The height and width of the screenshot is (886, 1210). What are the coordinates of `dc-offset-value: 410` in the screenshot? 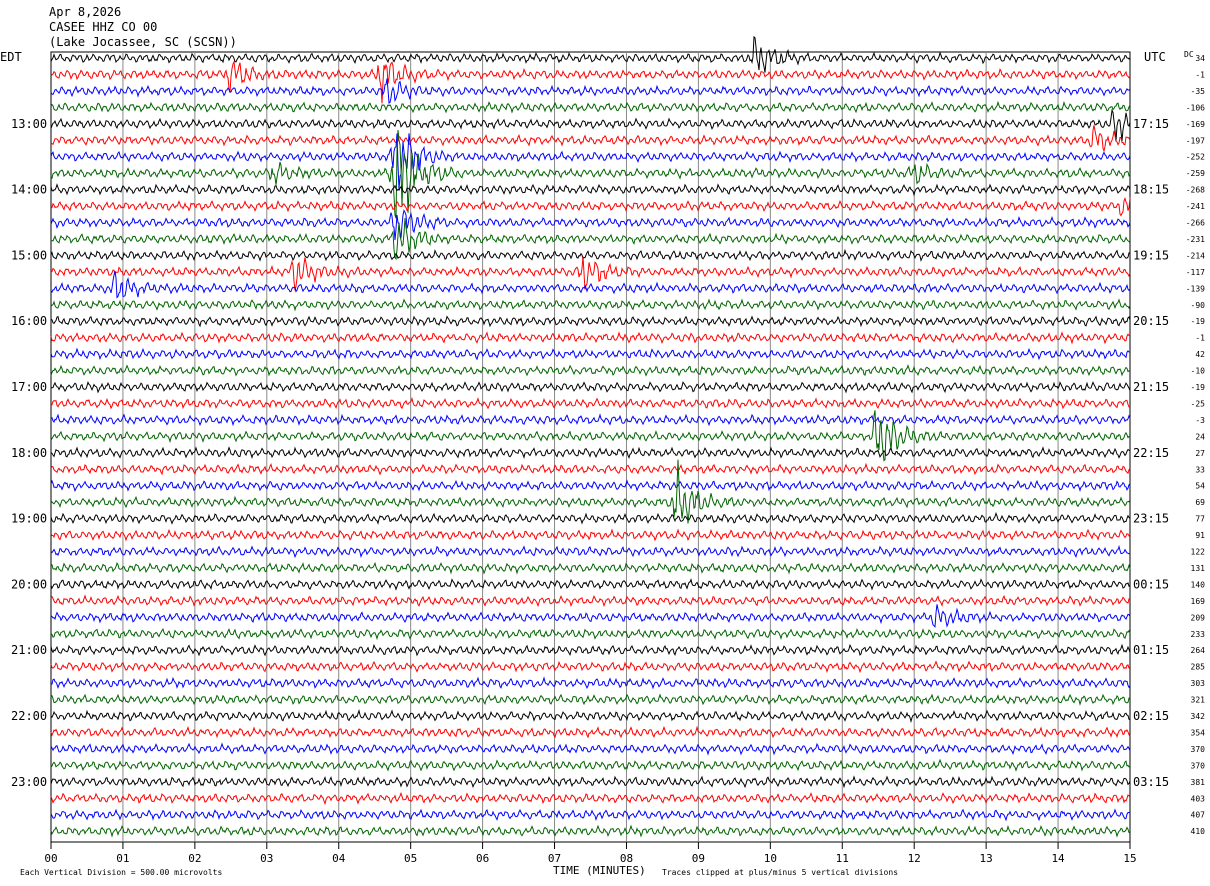 It's located at (1198, 831).